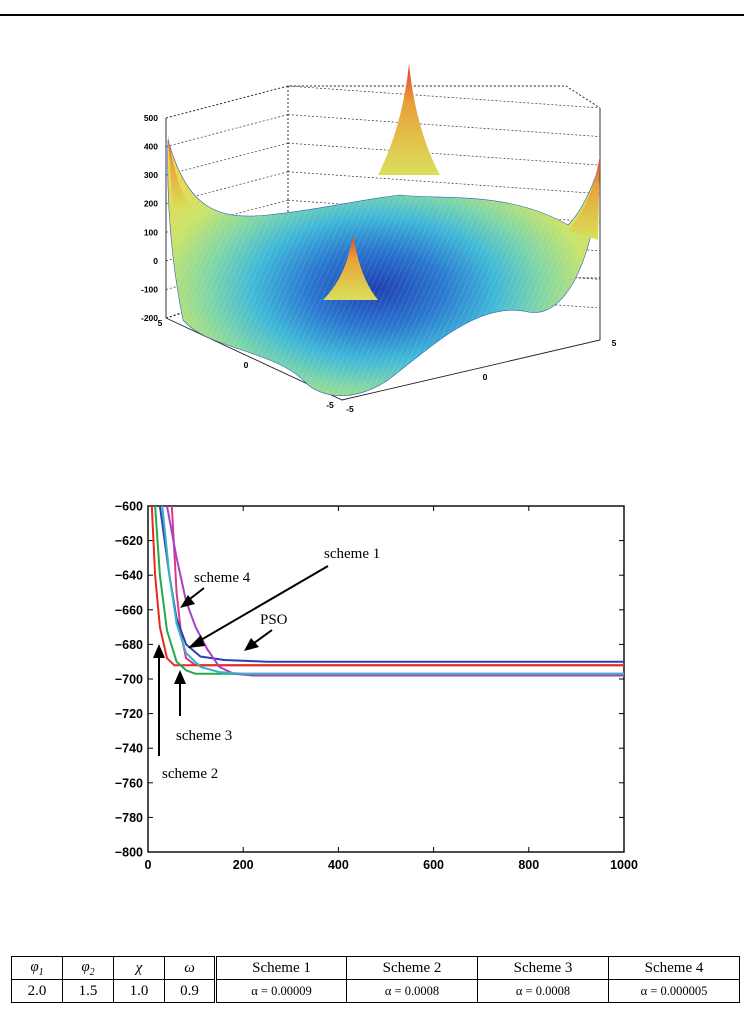  What do you see at coordinates (543, 991) in the screenshot?
I see `cell-scheme3-alpha: α = 0.0008` at bounding box center [543, 991].